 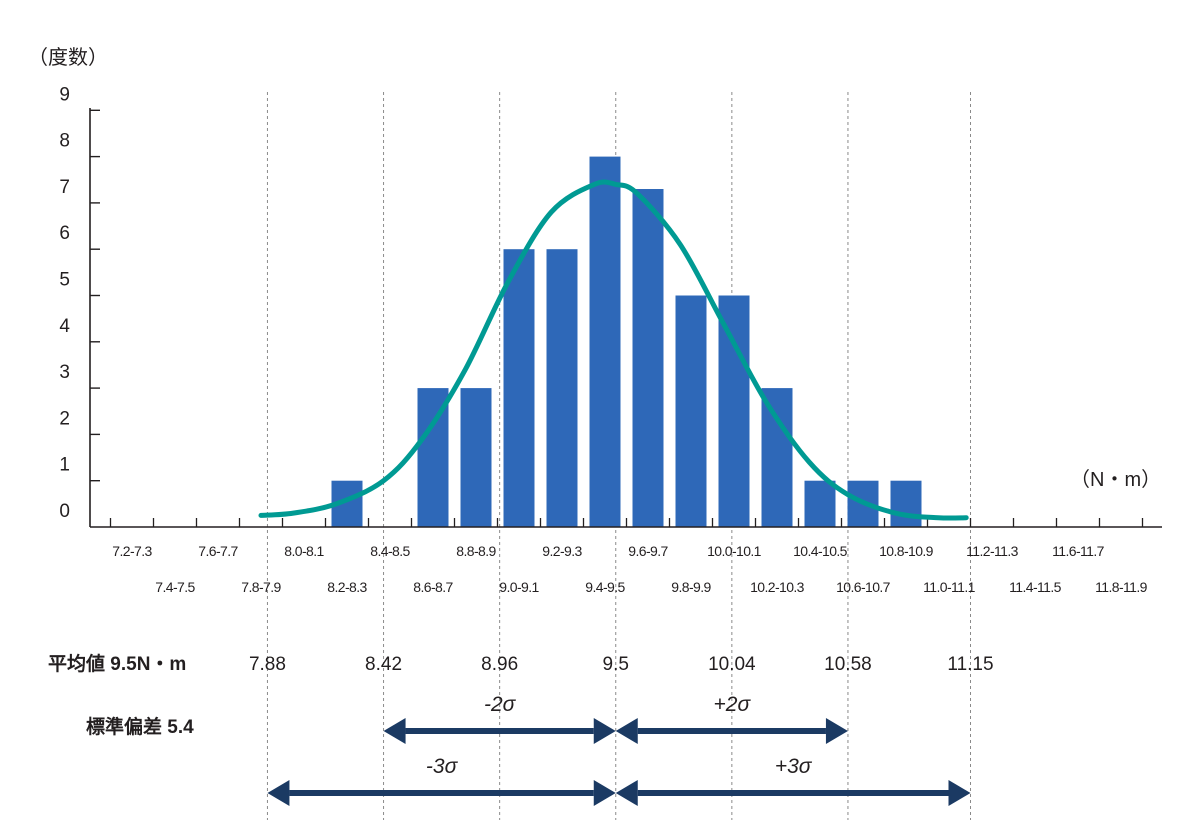 I want to click on y-tick-label: 0, so click(x=64, y=511).